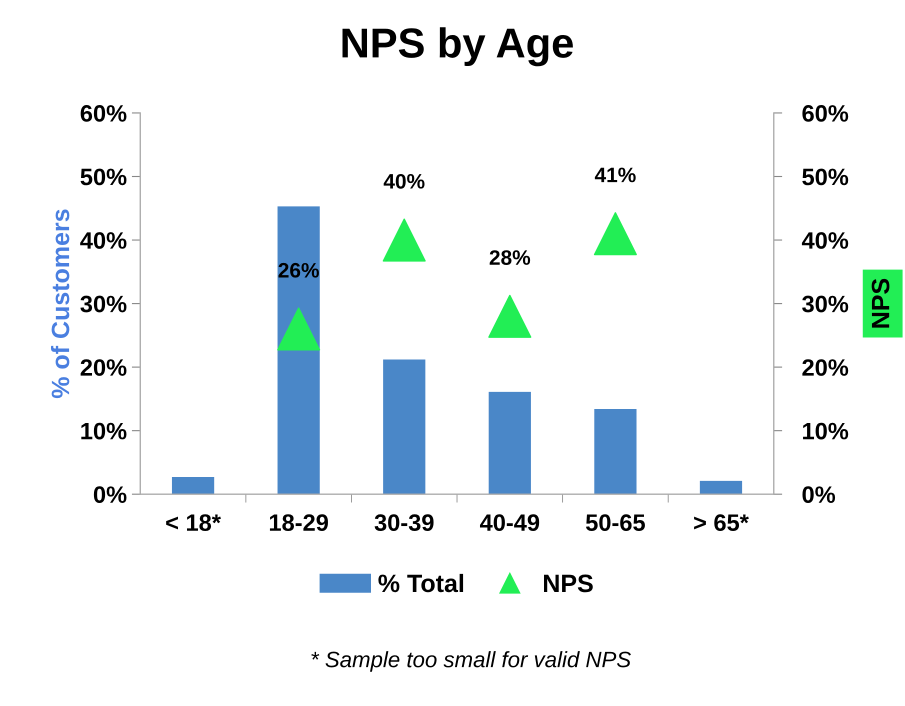  What do you see at coordinates (825, 240) in the screenshot?
I see `y2-tick-label: 40%` at bounding box center [825, 240].